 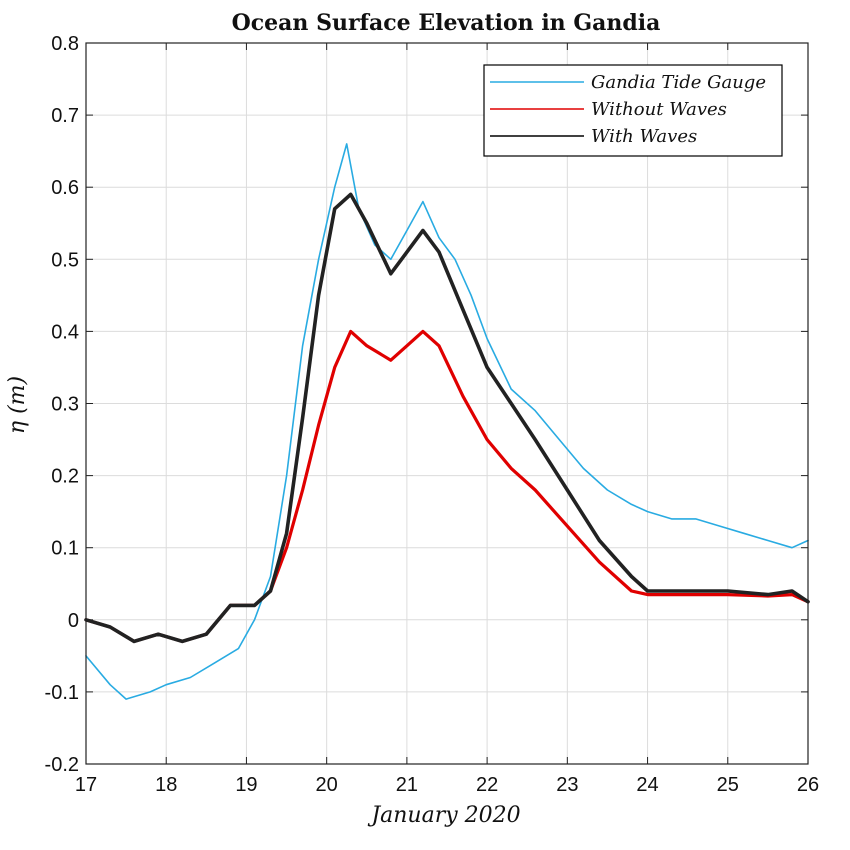 What do you see at coordinates (443, 815) in the screenshot?
I see `x-axis-label: January 2020` at bounding box center [443, 815].